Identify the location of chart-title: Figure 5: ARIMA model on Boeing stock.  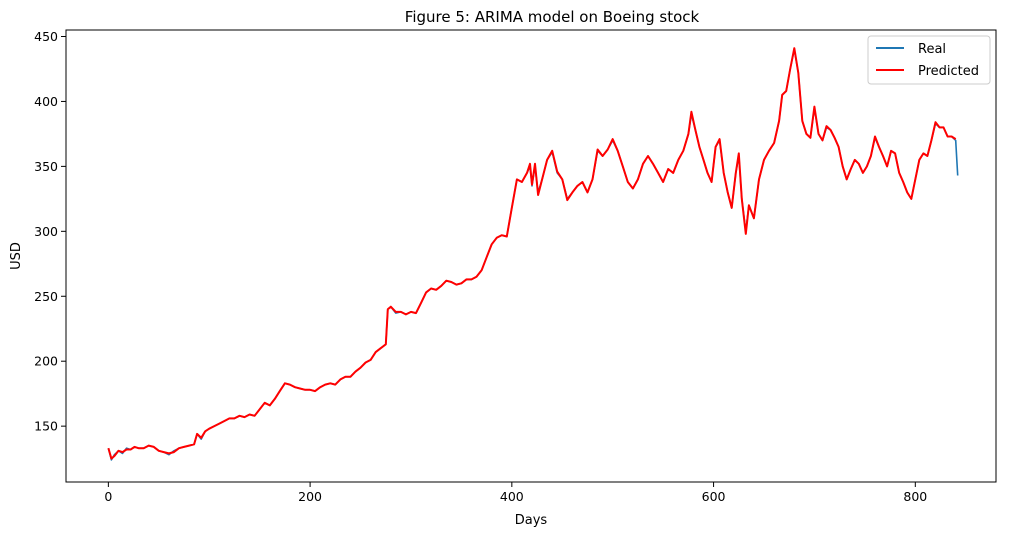
(552, 17).